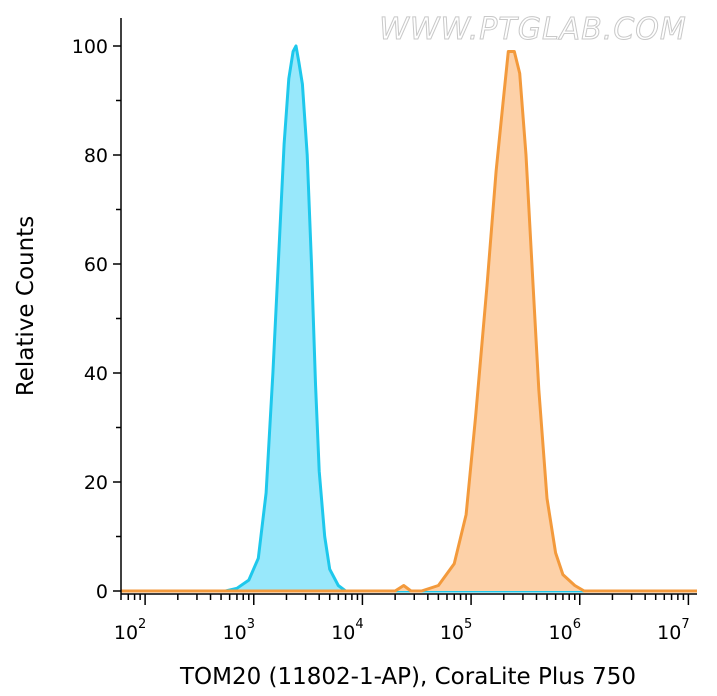  What do you see at coordinates (347, 630) in the screenshot?
I see `x-tick-label: 10⁴` at bounding box center [347, 630].